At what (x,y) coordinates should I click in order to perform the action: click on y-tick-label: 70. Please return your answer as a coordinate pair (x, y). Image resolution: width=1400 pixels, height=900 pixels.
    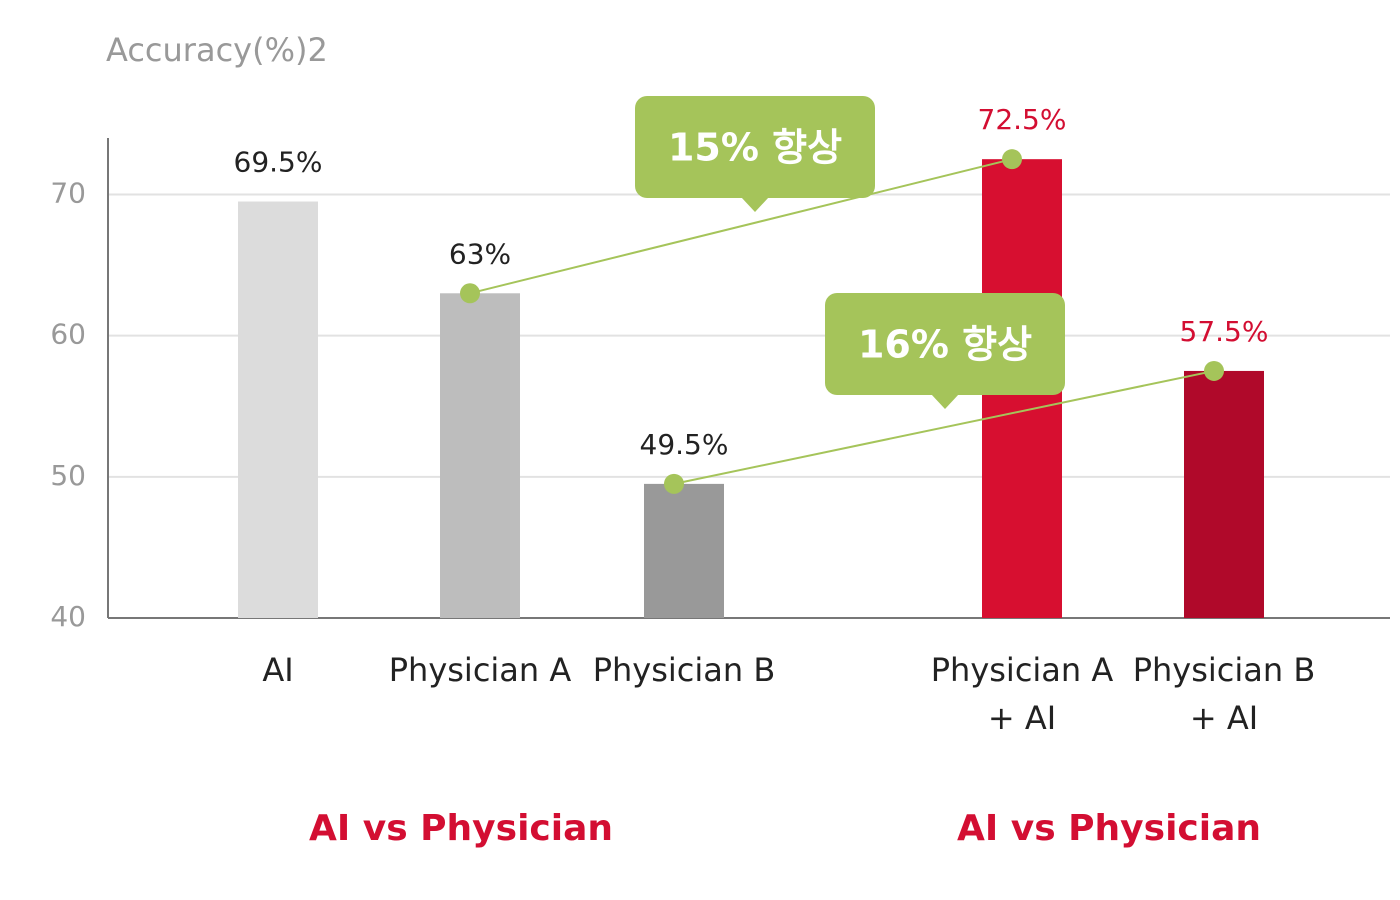
    Looking at the image, I should click on (68, 192).